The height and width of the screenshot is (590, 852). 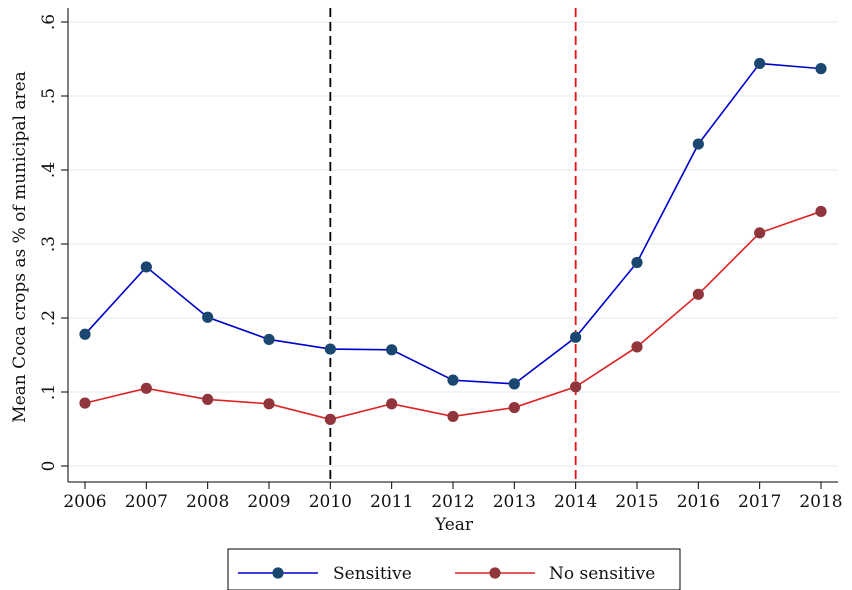 I want to click on y-tick-label: .4, so click(x=49, y=170).